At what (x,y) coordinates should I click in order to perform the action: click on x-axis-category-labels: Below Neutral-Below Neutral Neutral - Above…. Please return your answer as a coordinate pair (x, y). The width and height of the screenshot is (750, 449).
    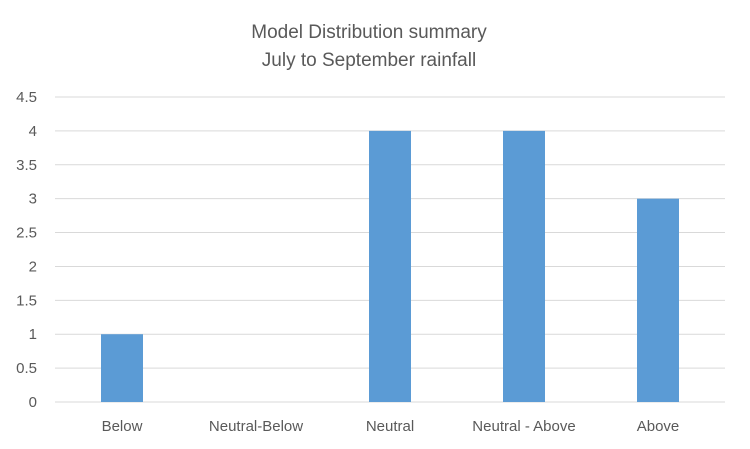
    Looking at the image, I should click on (391, 426).